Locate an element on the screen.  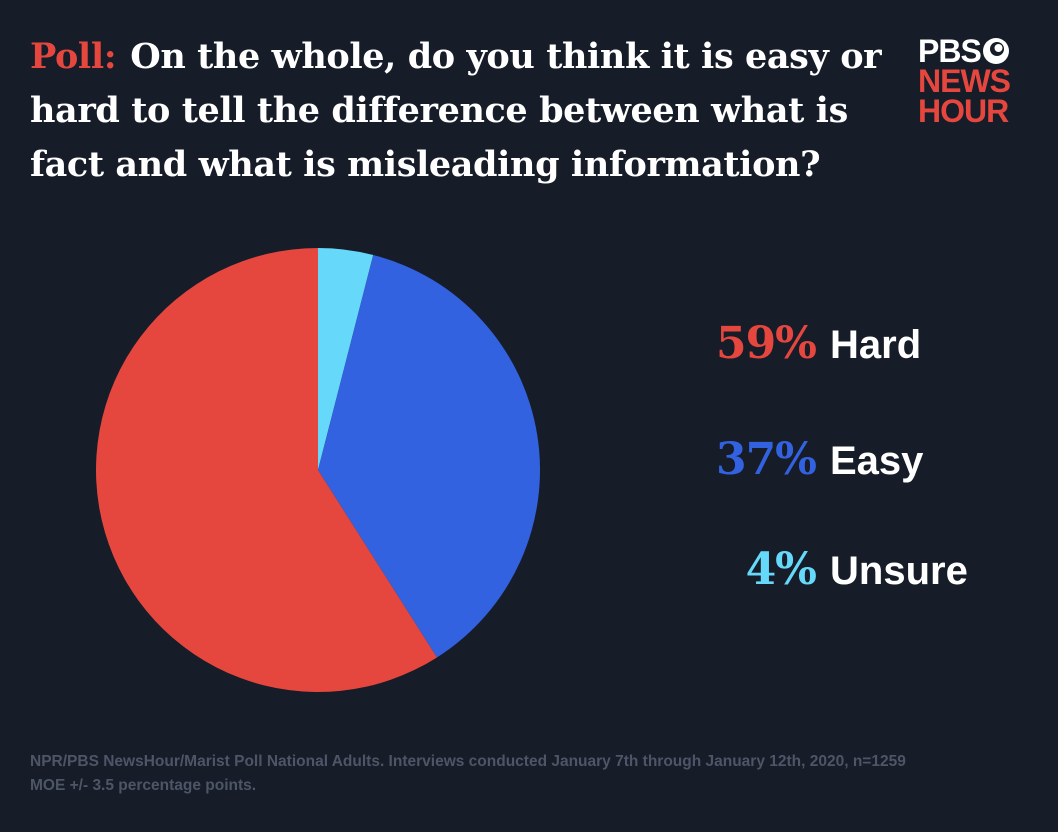
legend-pct-unsure: 4% is located at coordinates (781, 569).